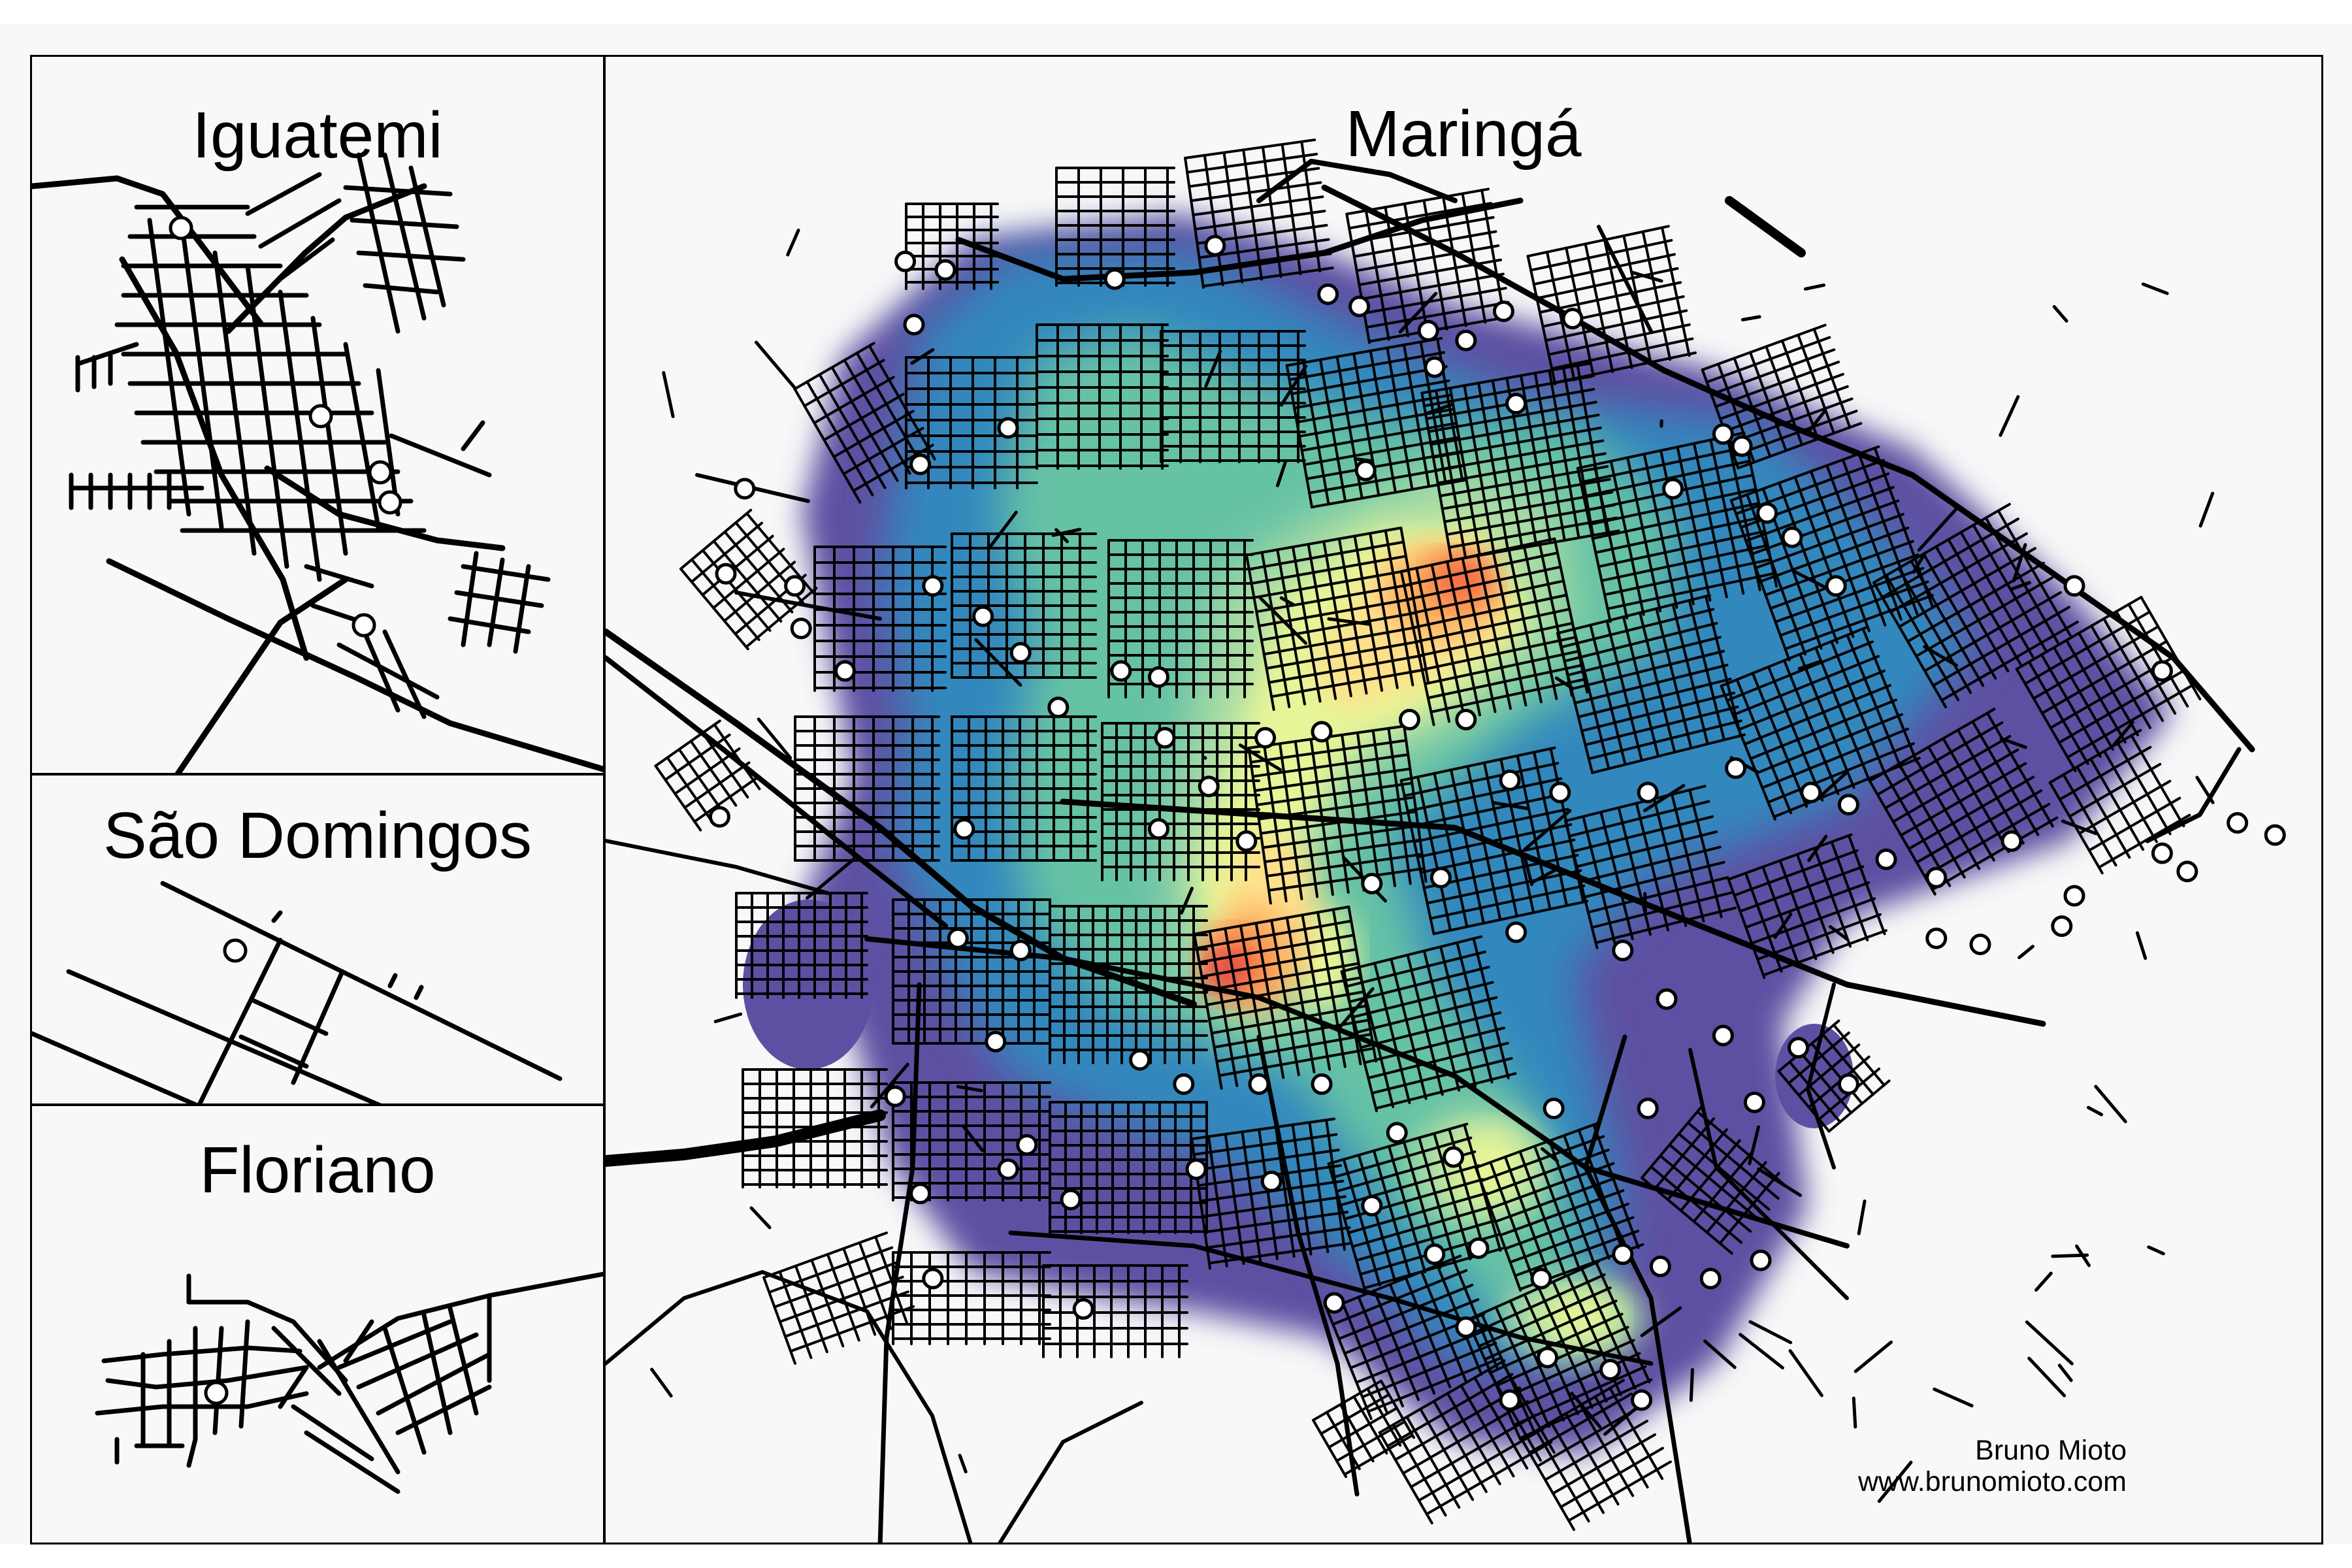 The width and height of the screenshot is (2352, 1568). I want to click on iguatemi-southeast-grid, so click(427, 569).